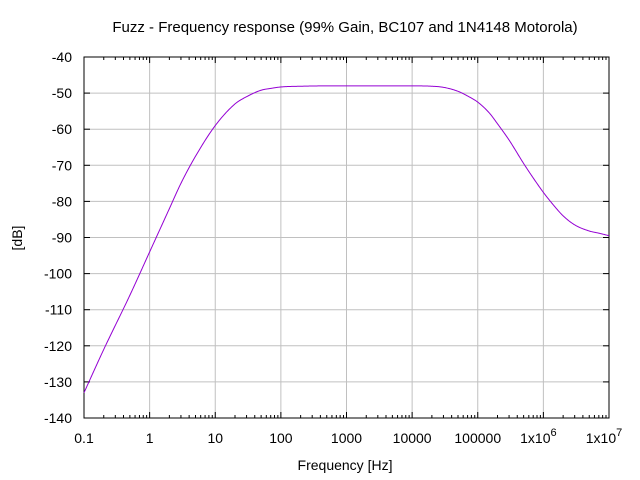 The width and height of the screenshot is (640, 480). I want to click on y-tick-label: -140, so click(58, 418).